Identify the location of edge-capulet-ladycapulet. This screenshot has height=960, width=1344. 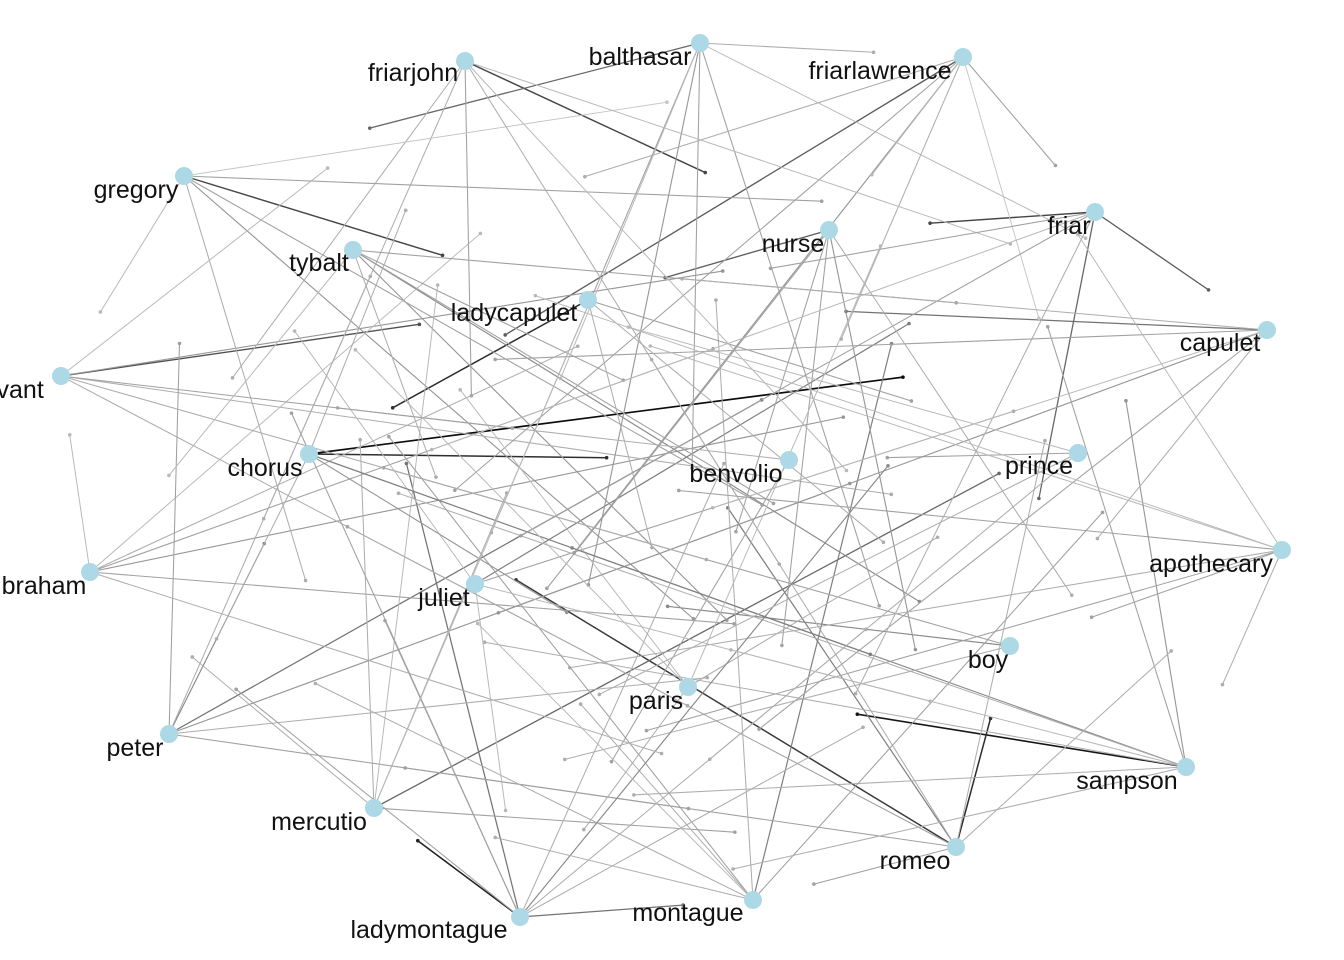
(1056, 320).